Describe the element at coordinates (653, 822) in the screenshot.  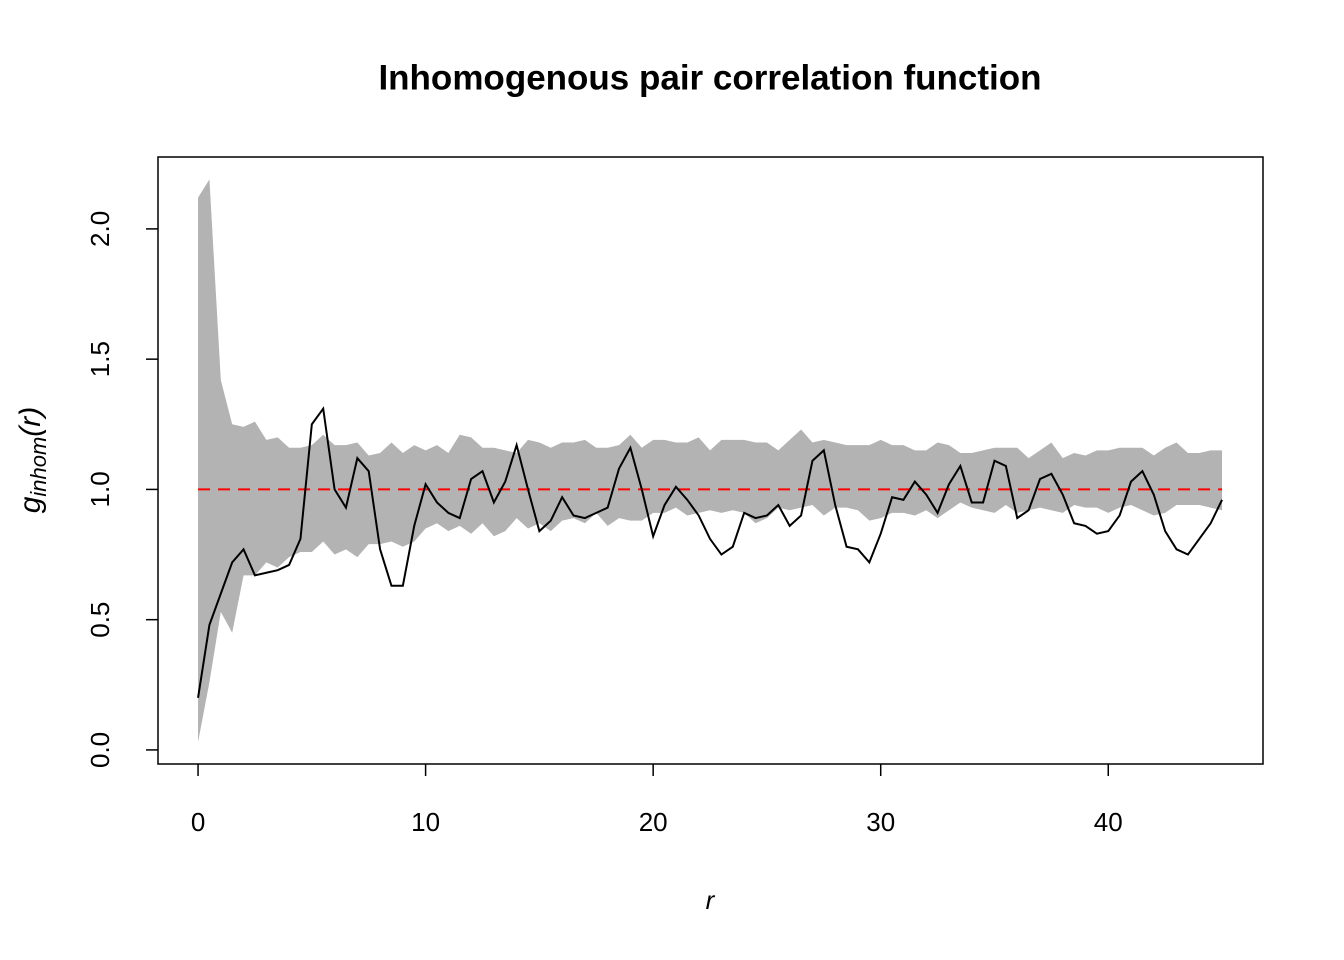
I see `x-tick-label: 20` at that location.